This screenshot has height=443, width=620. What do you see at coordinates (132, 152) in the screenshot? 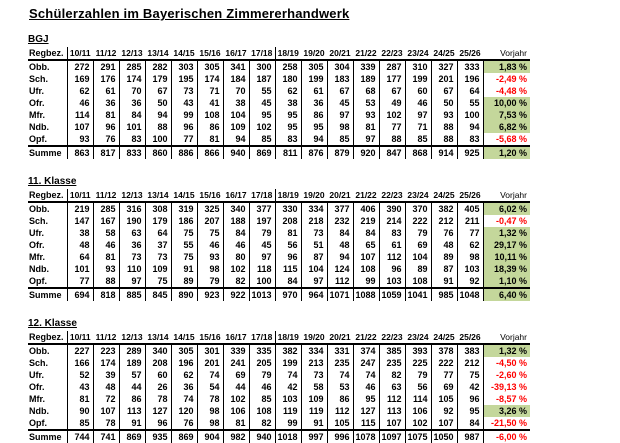
I see `cell-value: 833` at bounding box center [132, 152].